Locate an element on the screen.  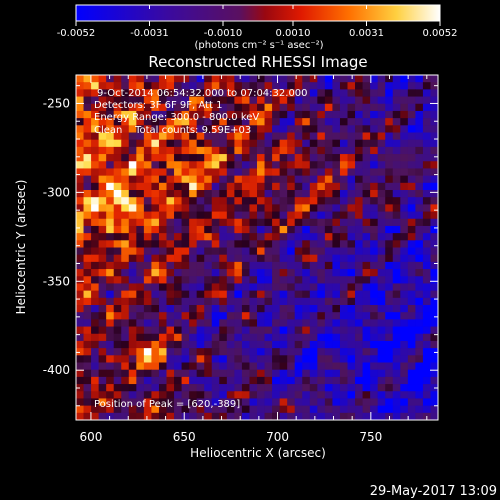
x-axis-label: Heliocentric X (arcsec) is located at coordinates (258, 453).